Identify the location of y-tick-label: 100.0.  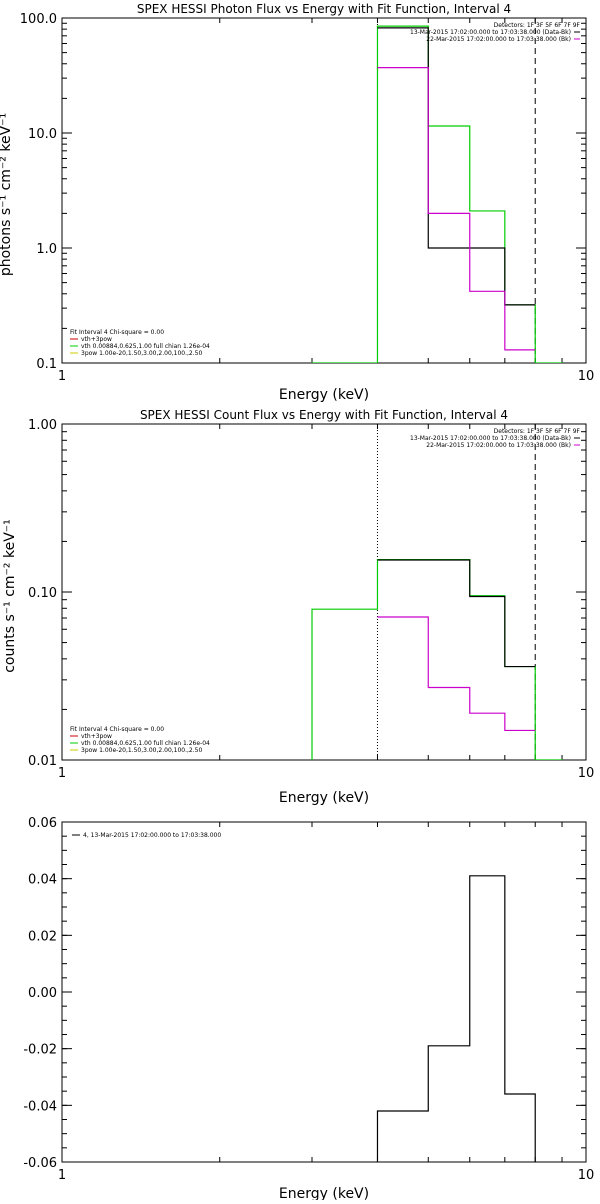
(38, 19).